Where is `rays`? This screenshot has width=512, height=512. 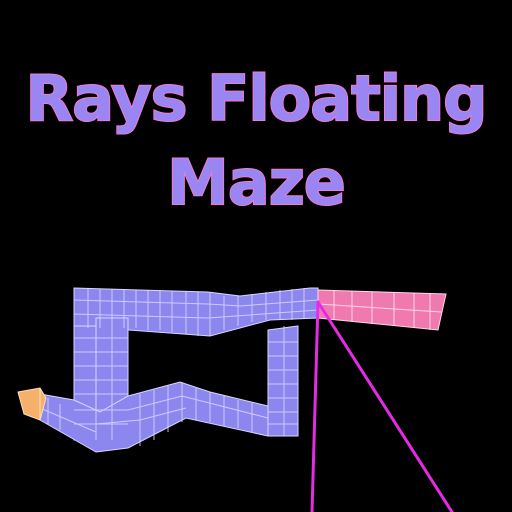
rays is located at coordinates (382, 406).